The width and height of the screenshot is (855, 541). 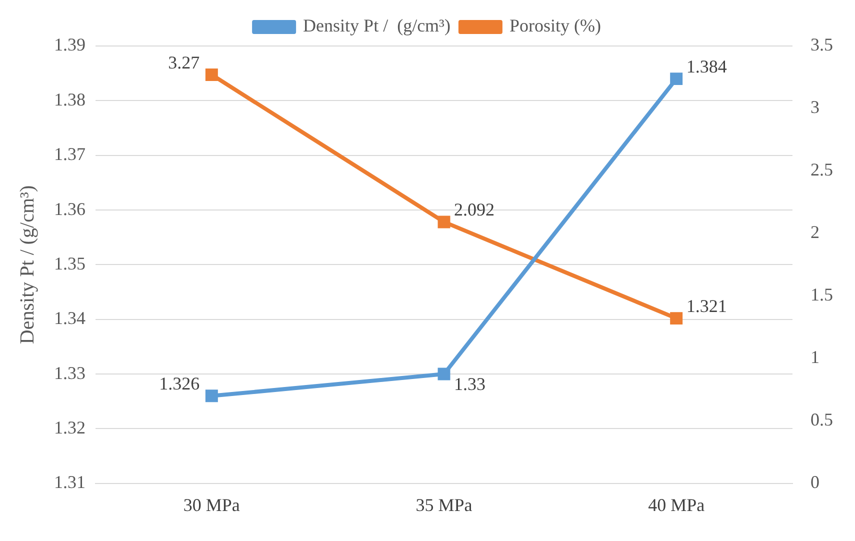 I want to click on y2-tick-label: 0.5, so click(x=821, y=420).